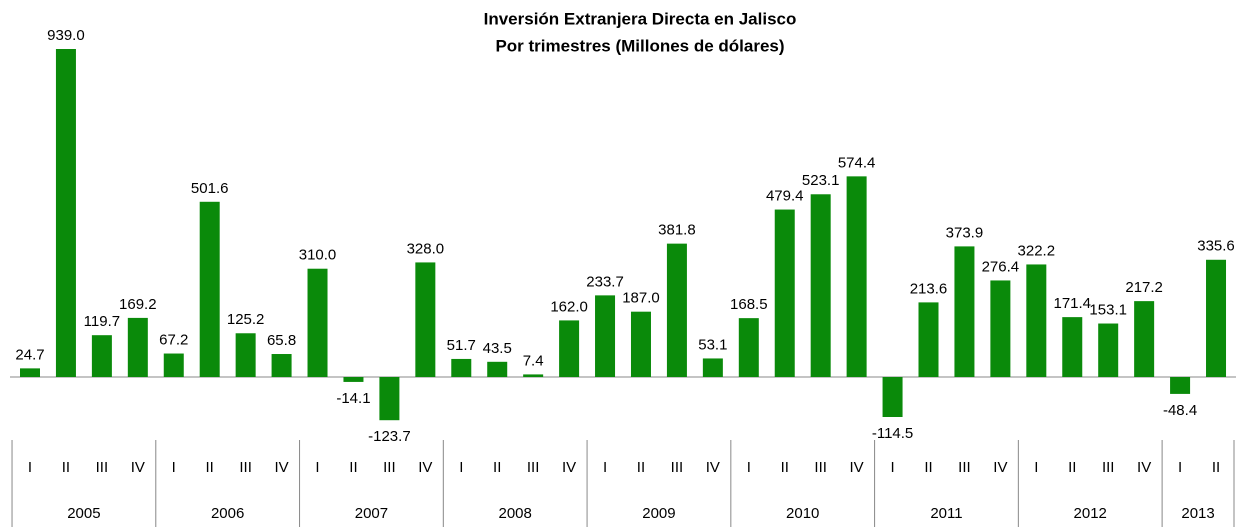  I want to click on year-label: 2005, so click(83, 513).